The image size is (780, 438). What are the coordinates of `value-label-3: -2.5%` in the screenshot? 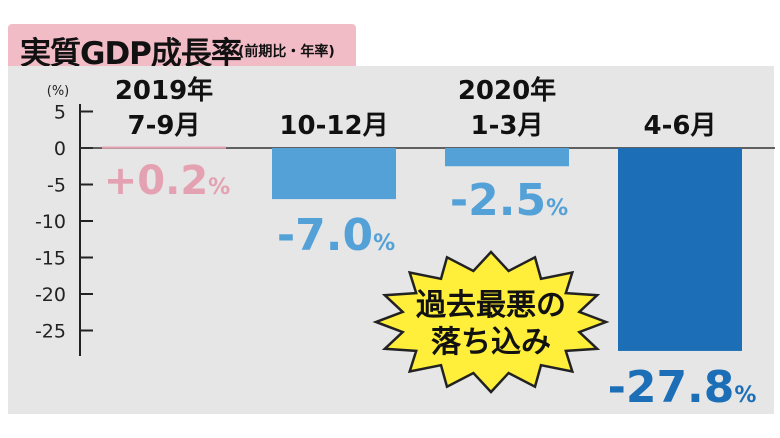 It's located at (509, 200).